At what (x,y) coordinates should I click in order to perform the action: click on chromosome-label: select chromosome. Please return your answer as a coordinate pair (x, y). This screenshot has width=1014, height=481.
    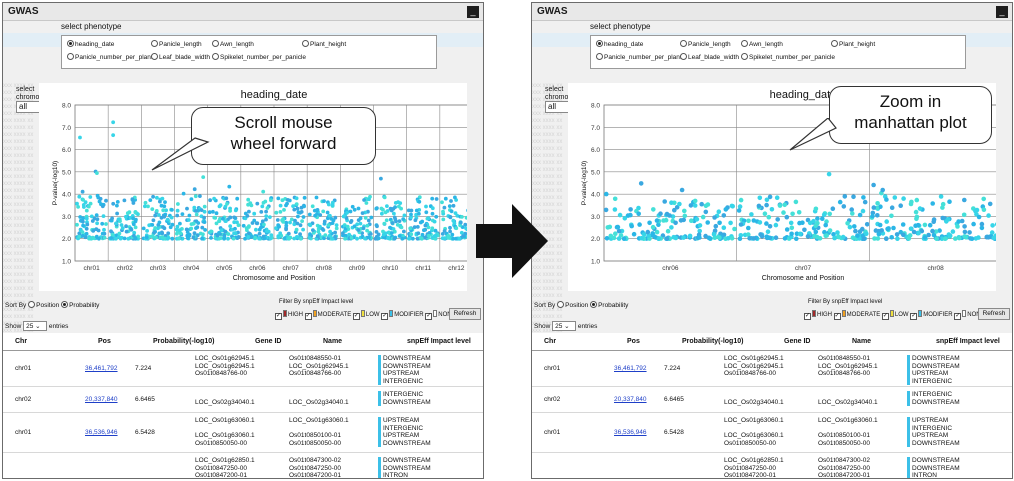
    Looking at the image, I should click on (36, 93).